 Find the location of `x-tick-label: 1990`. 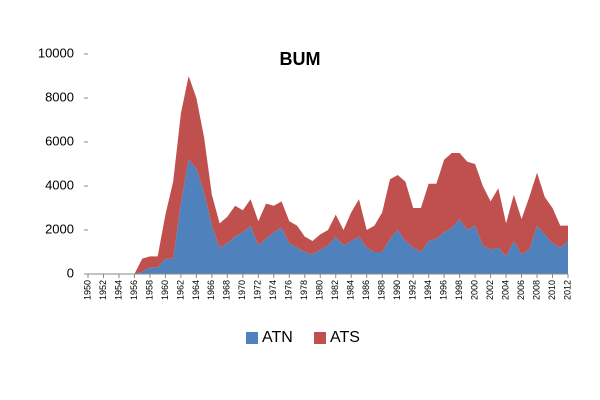

x-tick-label: 1990 is located at coordinates (397, 290).